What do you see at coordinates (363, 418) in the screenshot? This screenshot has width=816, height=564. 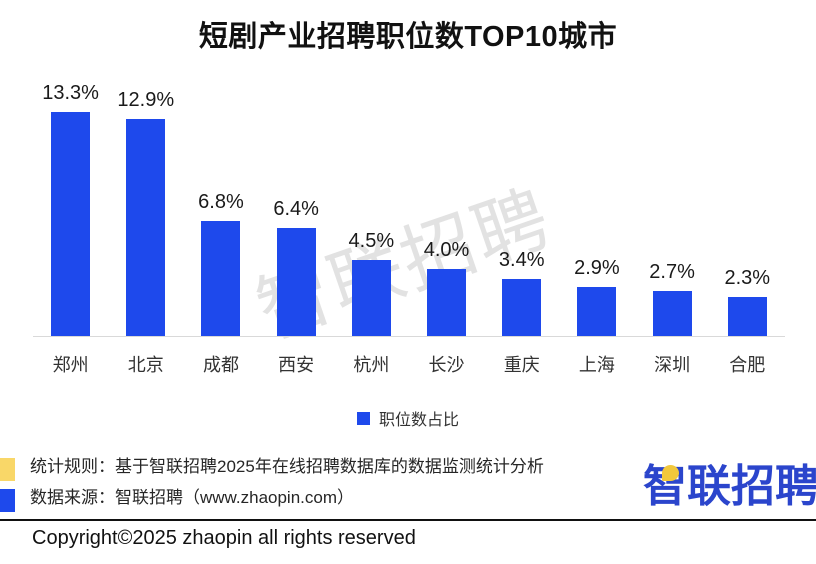 I see `legend-swatch-icon` at bounding box center [363, 418].